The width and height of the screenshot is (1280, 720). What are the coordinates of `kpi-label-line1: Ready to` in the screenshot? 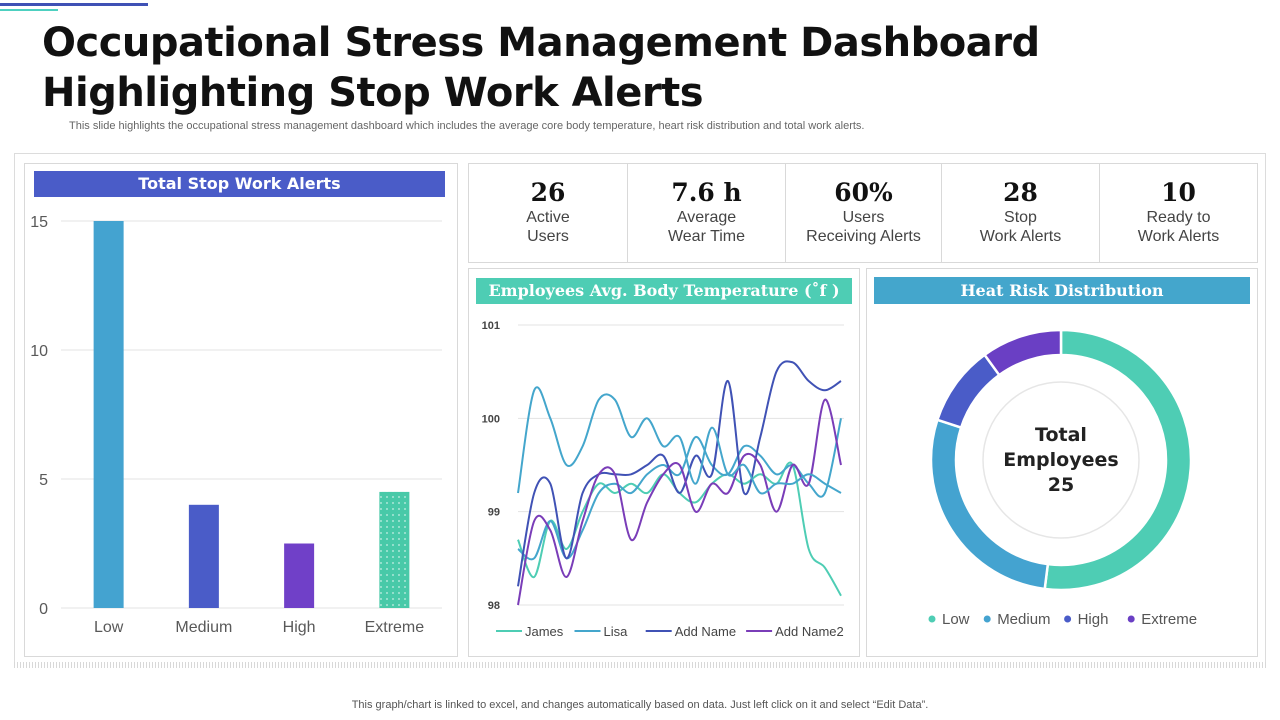 It's located at (1178, 217).